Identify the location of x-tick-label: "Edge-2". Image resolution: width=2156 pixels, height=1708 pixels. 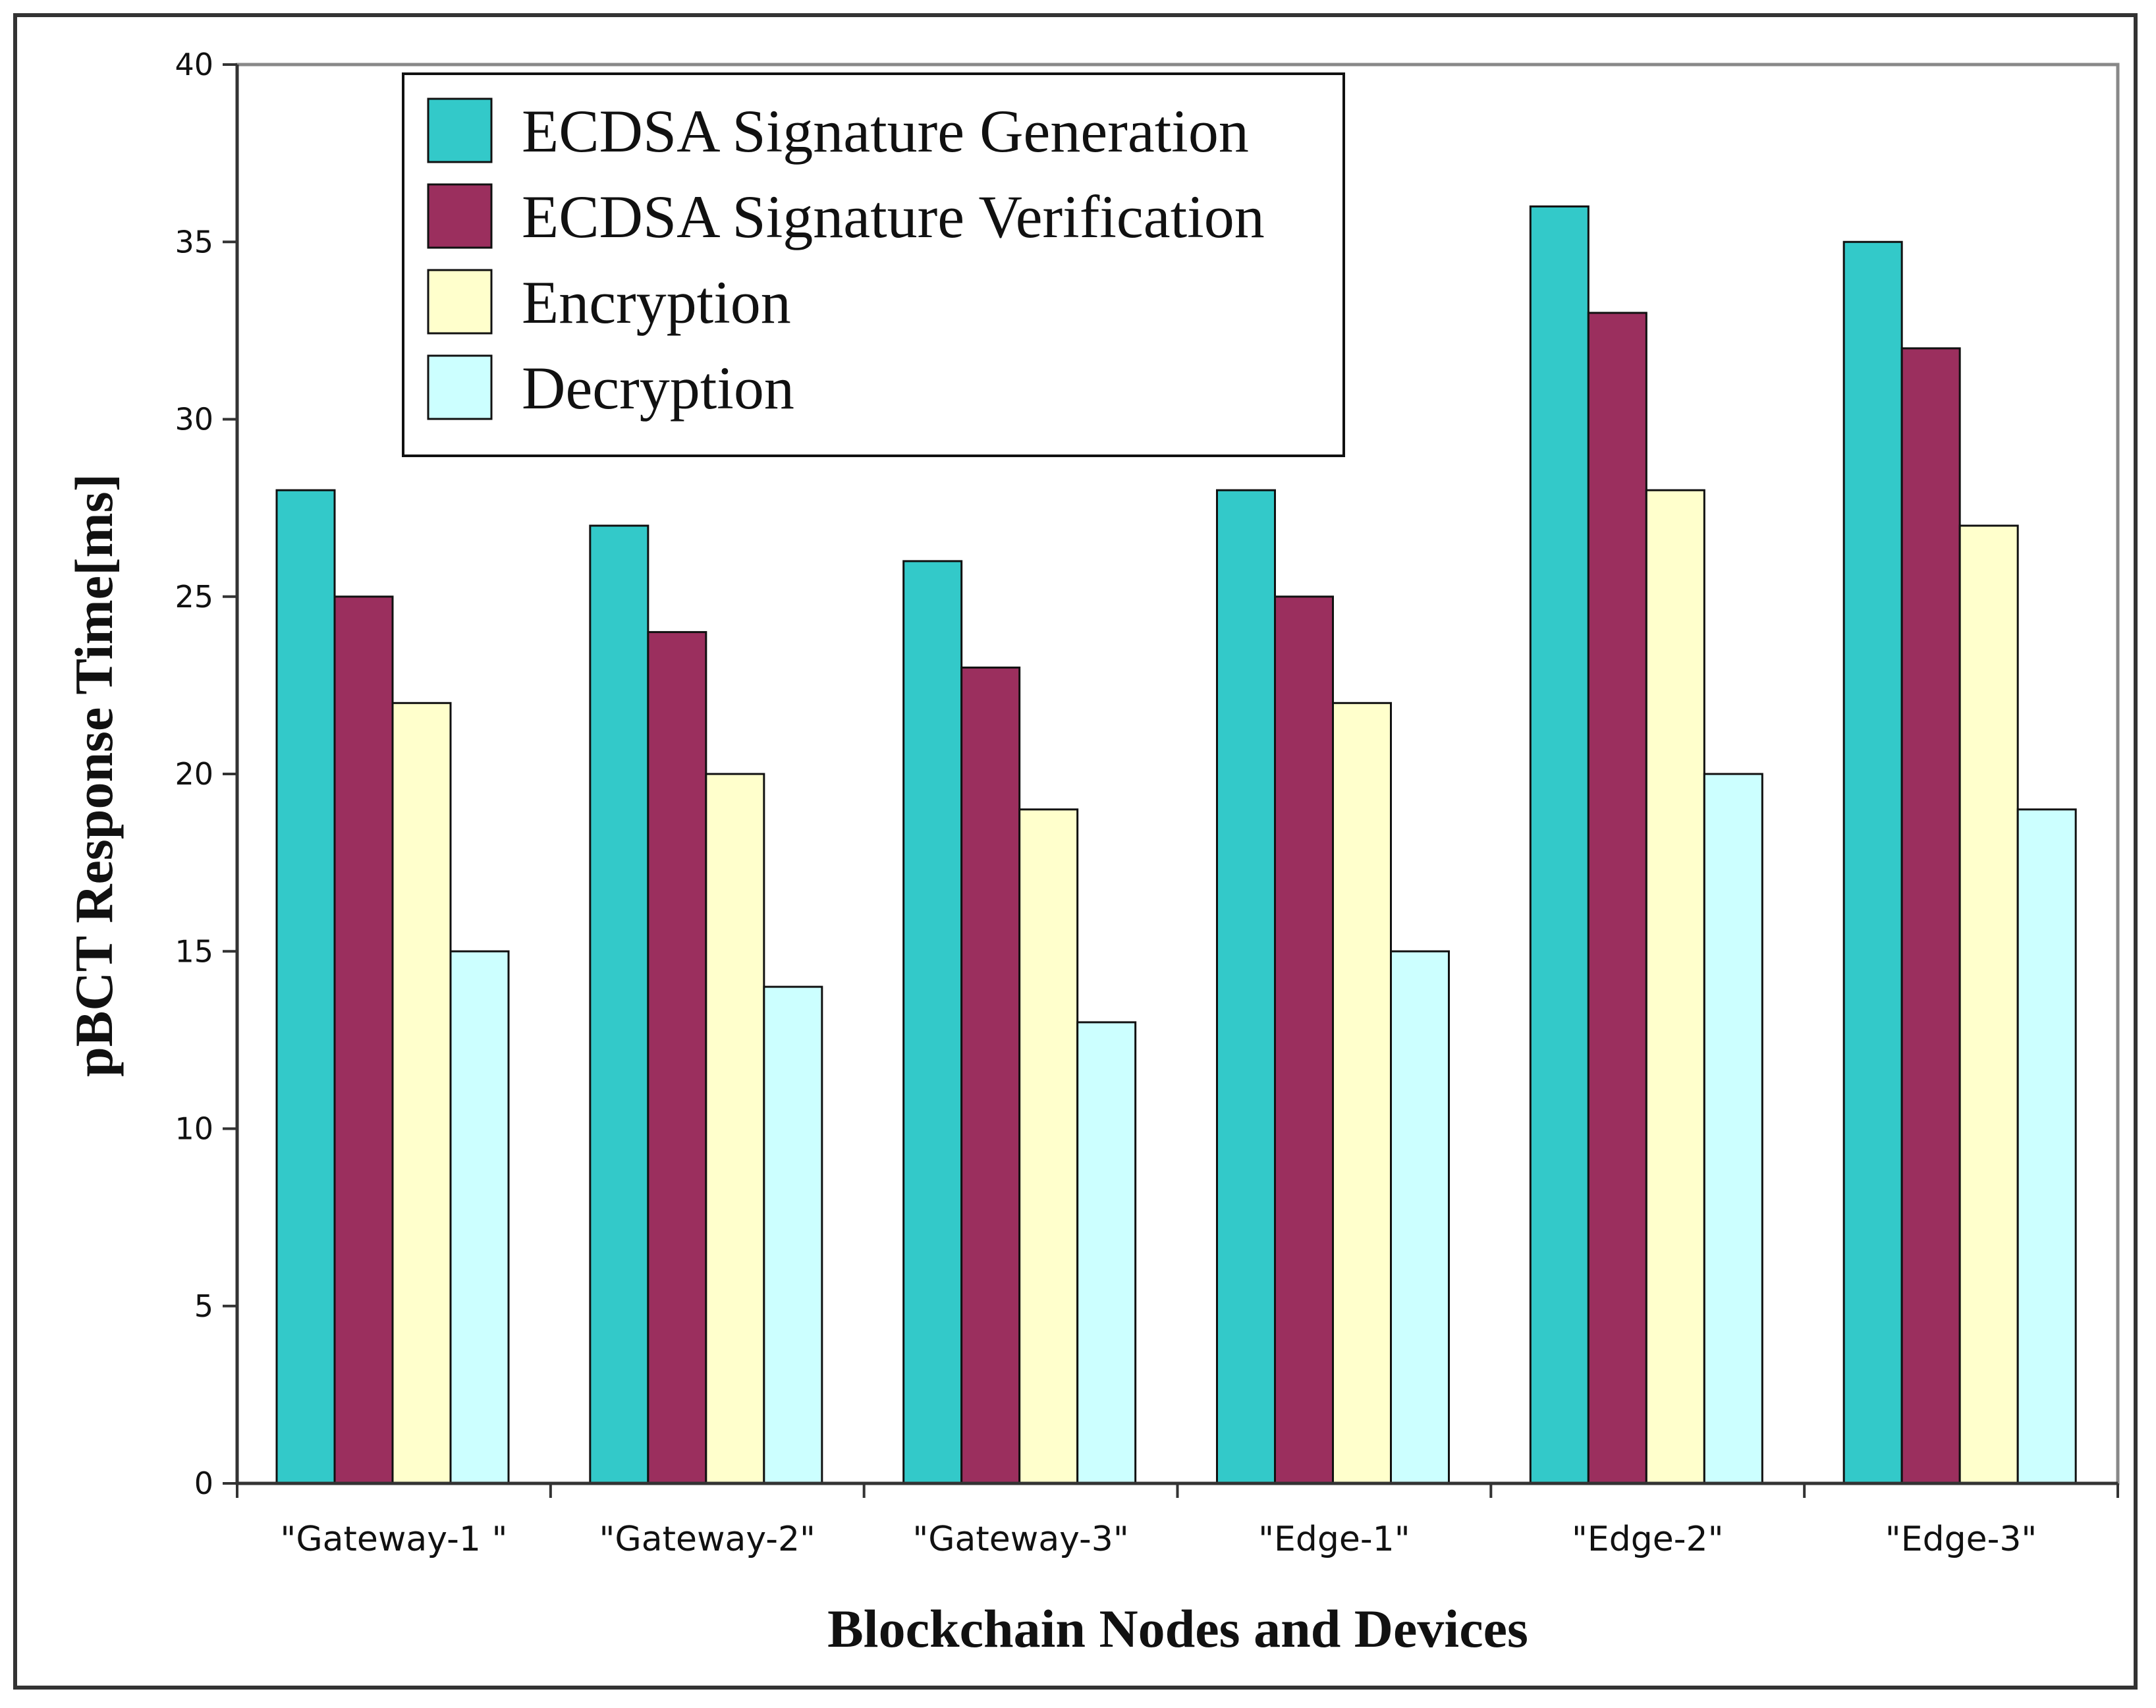
(1648, 1539).